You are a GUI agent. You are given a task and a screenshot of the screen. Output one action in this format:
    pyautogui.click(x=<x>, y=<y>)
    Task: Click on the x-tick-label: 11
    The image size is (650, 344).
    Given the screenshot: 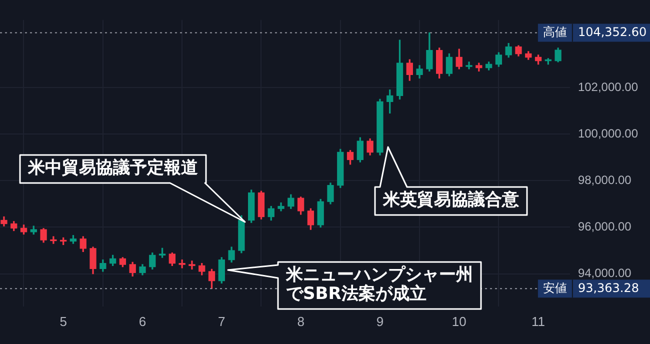 What is the action you would take?
    pyautogui.click(x=539, y=321)
    